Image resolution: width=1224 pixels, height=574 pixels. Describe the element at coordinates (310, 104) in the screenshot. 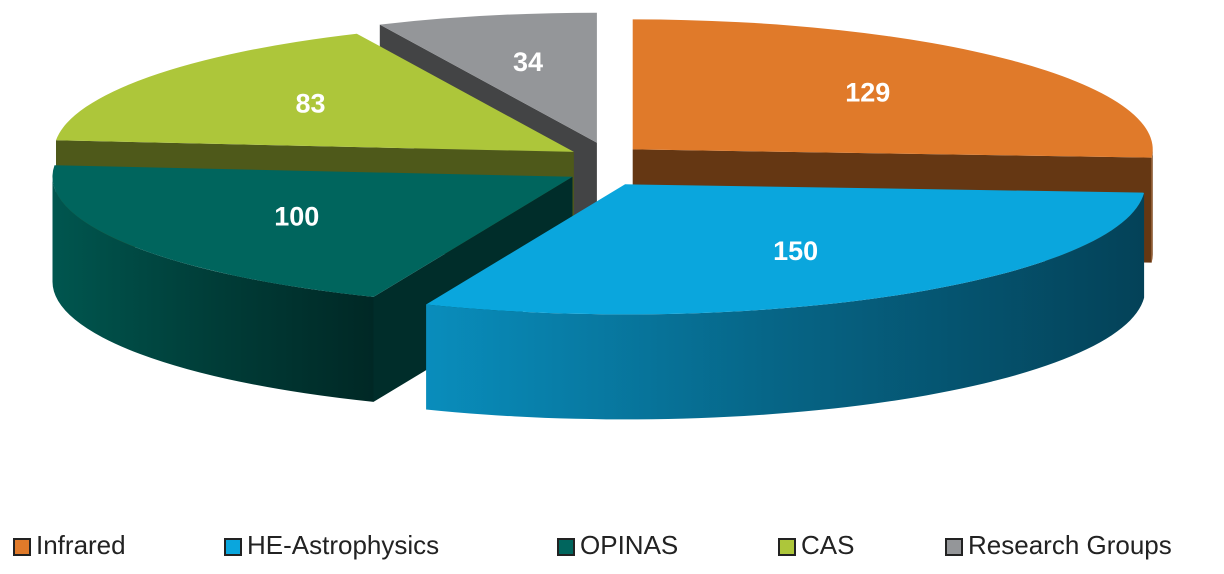

I see `data-label: 83` at that location.